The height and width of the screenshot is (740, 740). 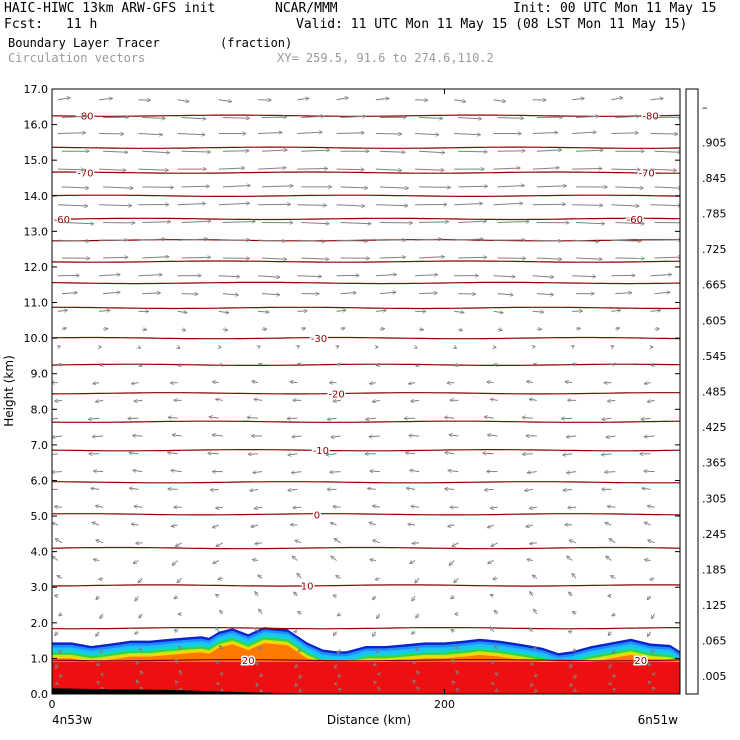 What do you see at coordinates (40, 480) in the screenshot?
I see `y-tick-label: 6.0` at bounding box center [40, 480].